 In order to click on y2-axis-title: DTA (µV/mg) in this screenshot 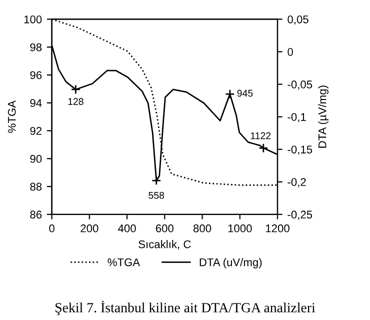, I will do `click(323, 117)`.